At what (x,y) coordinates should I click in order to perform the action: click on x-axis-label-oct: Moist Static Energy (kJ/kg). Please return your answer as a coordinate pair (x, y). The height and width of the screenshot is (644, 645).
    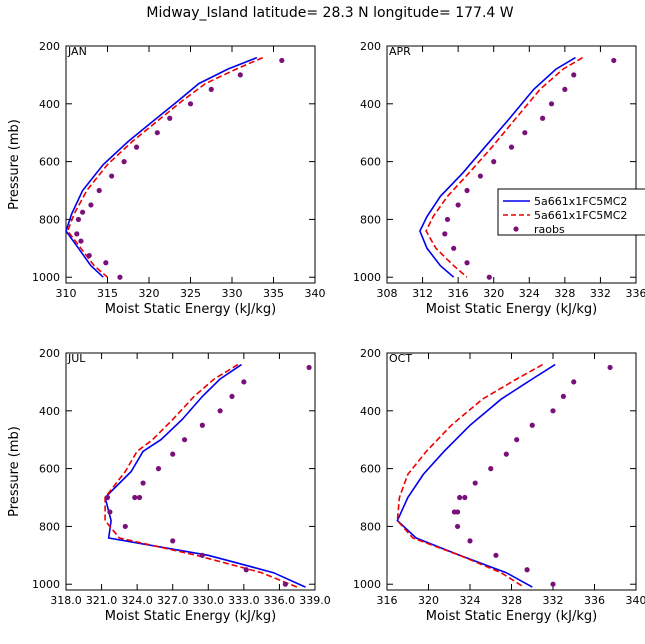
    Looking at the image, I should click on (511, 616).